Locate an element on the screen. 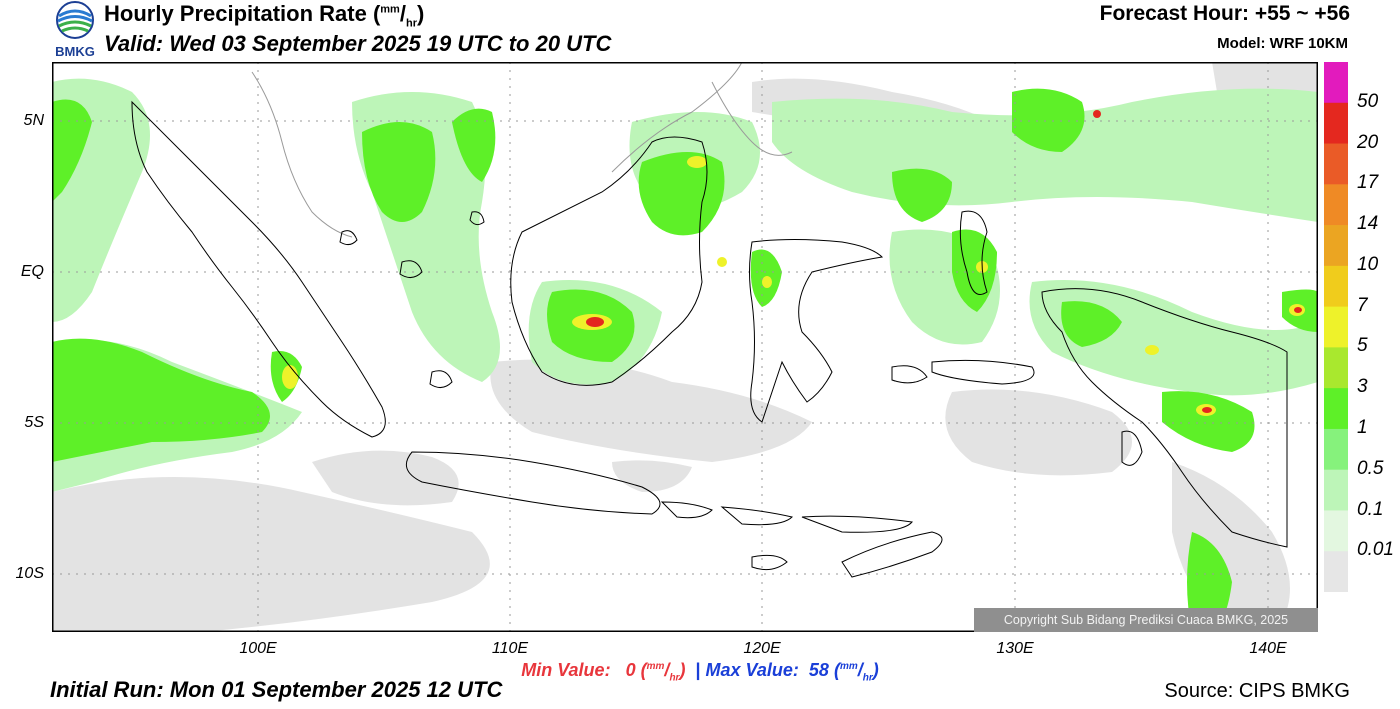 The width and height of the screenshot is (1400, 709). colorbar-label: 7 is located at coordinates (1362, 305).